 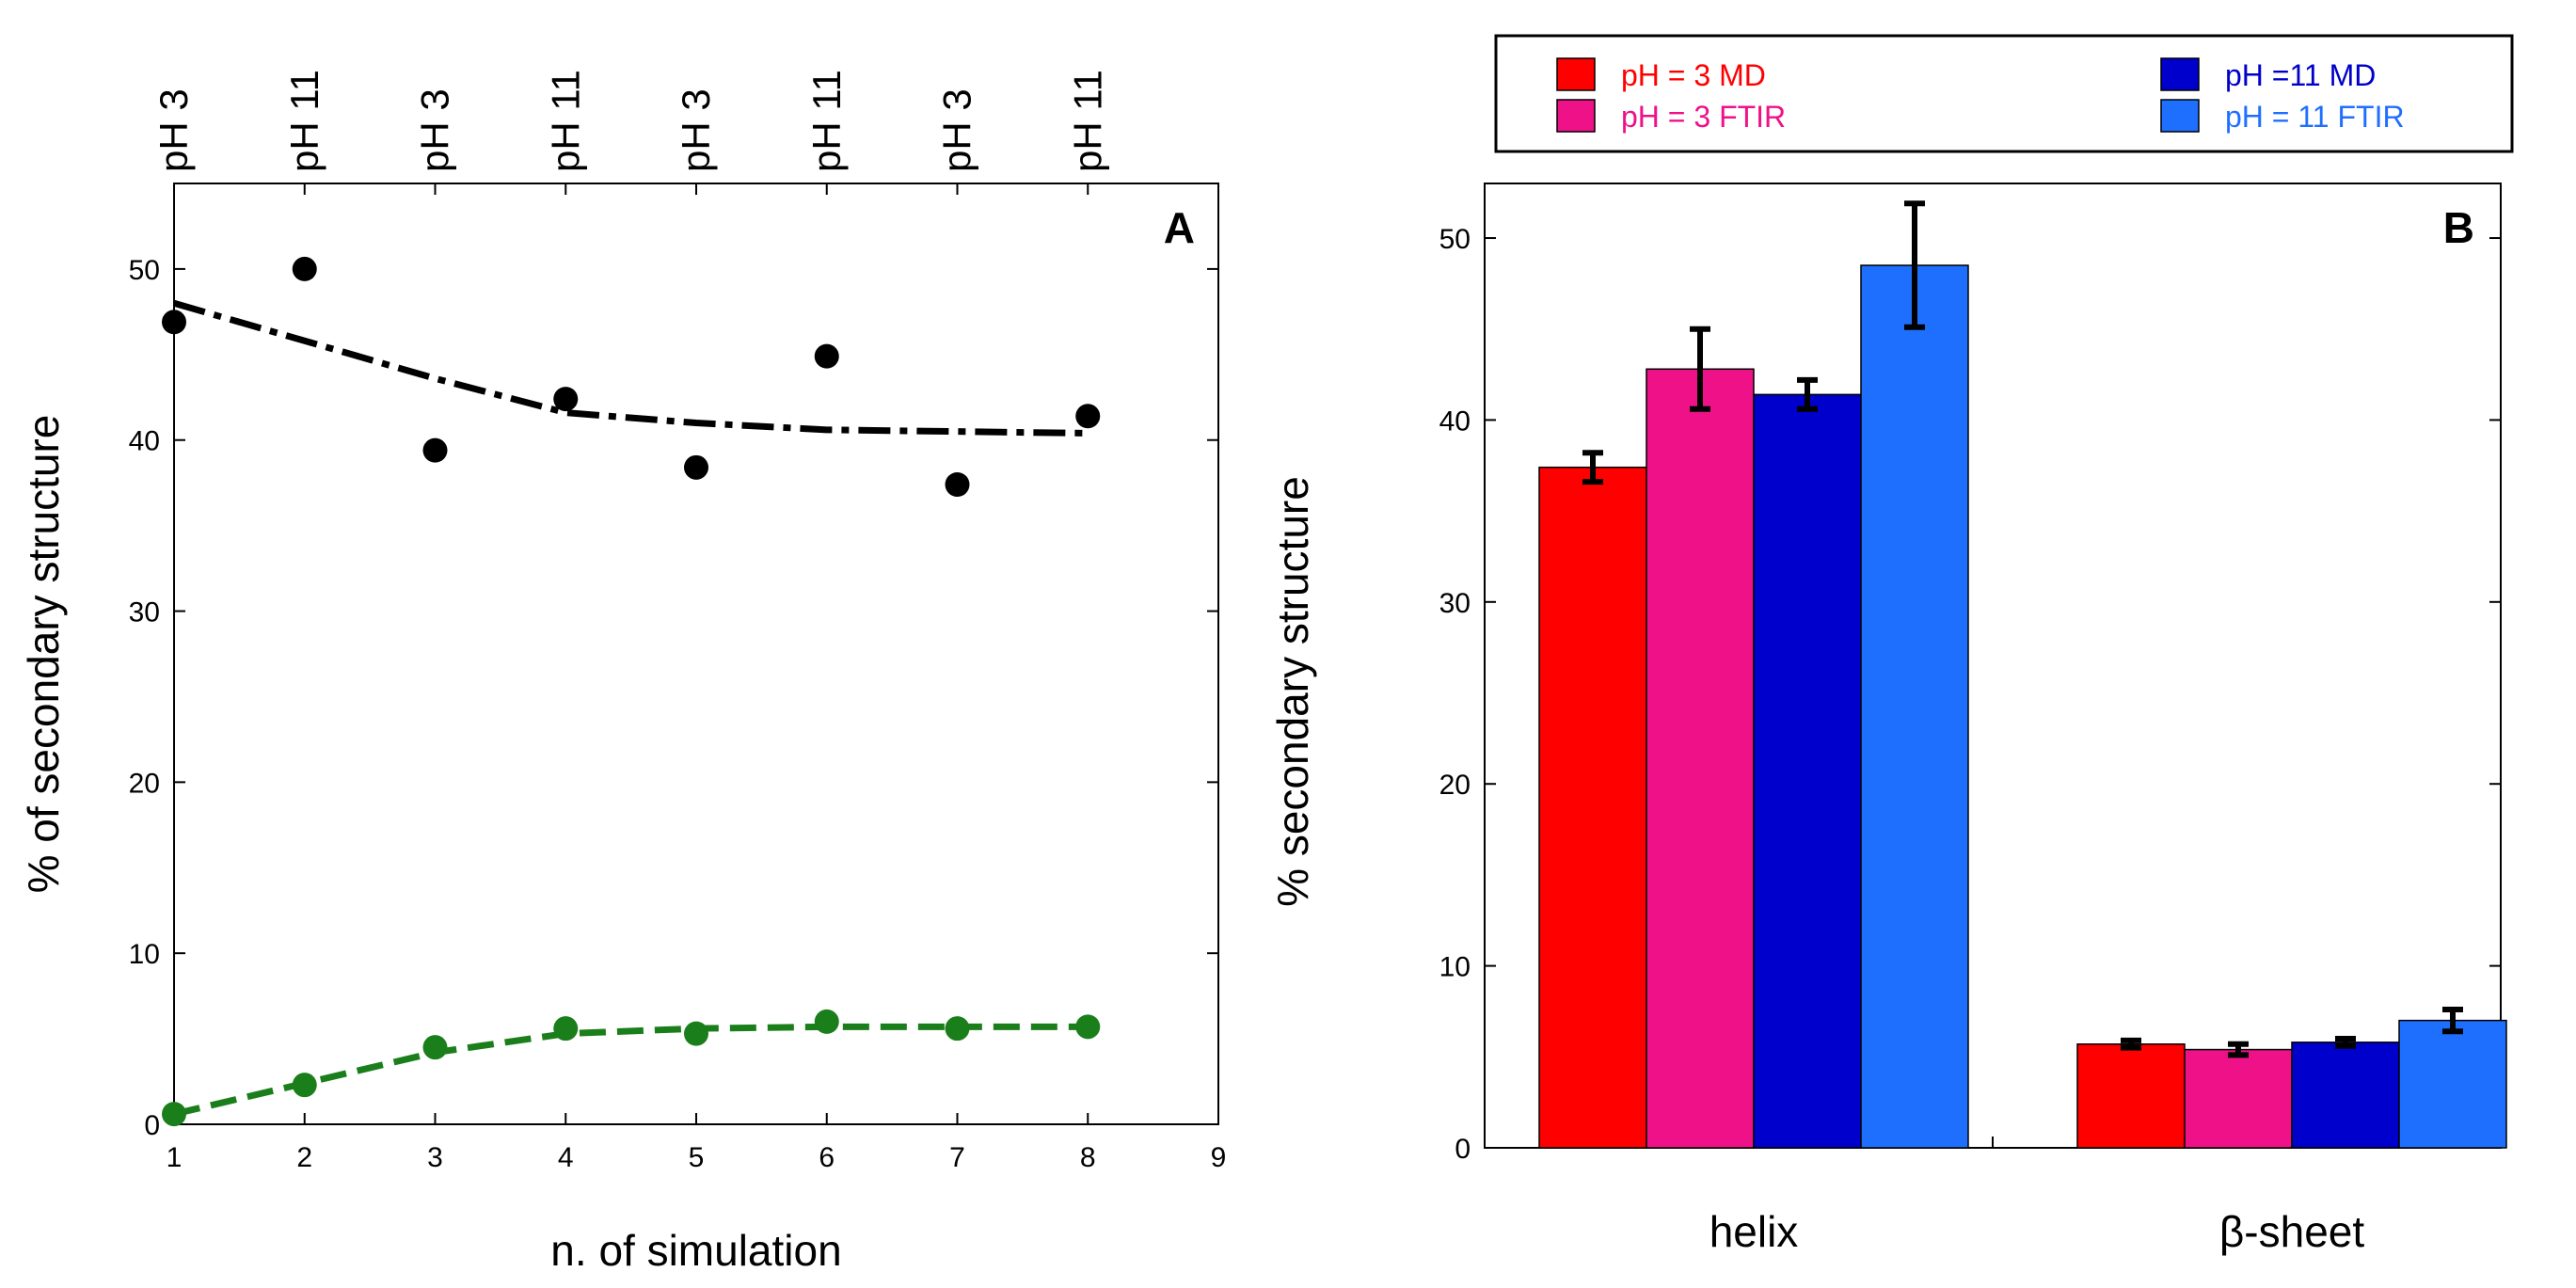 What do you see at coordinates (630, 132) in the screenshot?
I see `panel-a-top-labels: pH 3 pH 11 pH 3 pH 11 pH 3 pH 11 pH 3 pH 11` at bounding box center [630, 132].